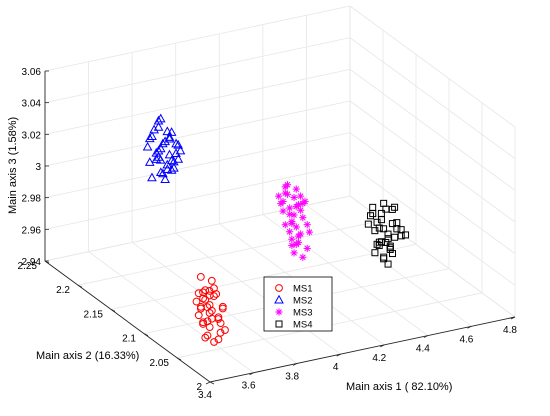 The image size is (550, 416). What do you see at coordinates (32, 104) in the screenshot?
I see `z-tick-label: 3.04` at bounding box center [32, 104].